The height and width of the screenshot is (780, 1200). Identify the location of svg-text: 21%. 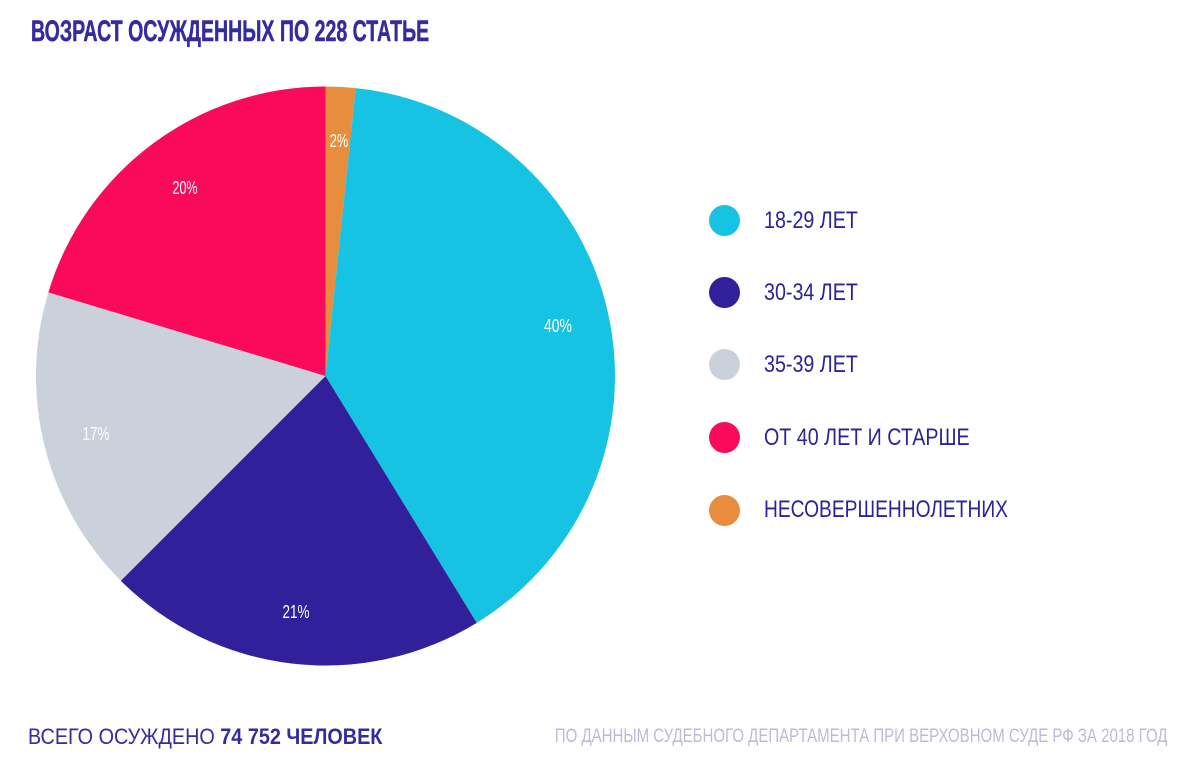
(296, 612).